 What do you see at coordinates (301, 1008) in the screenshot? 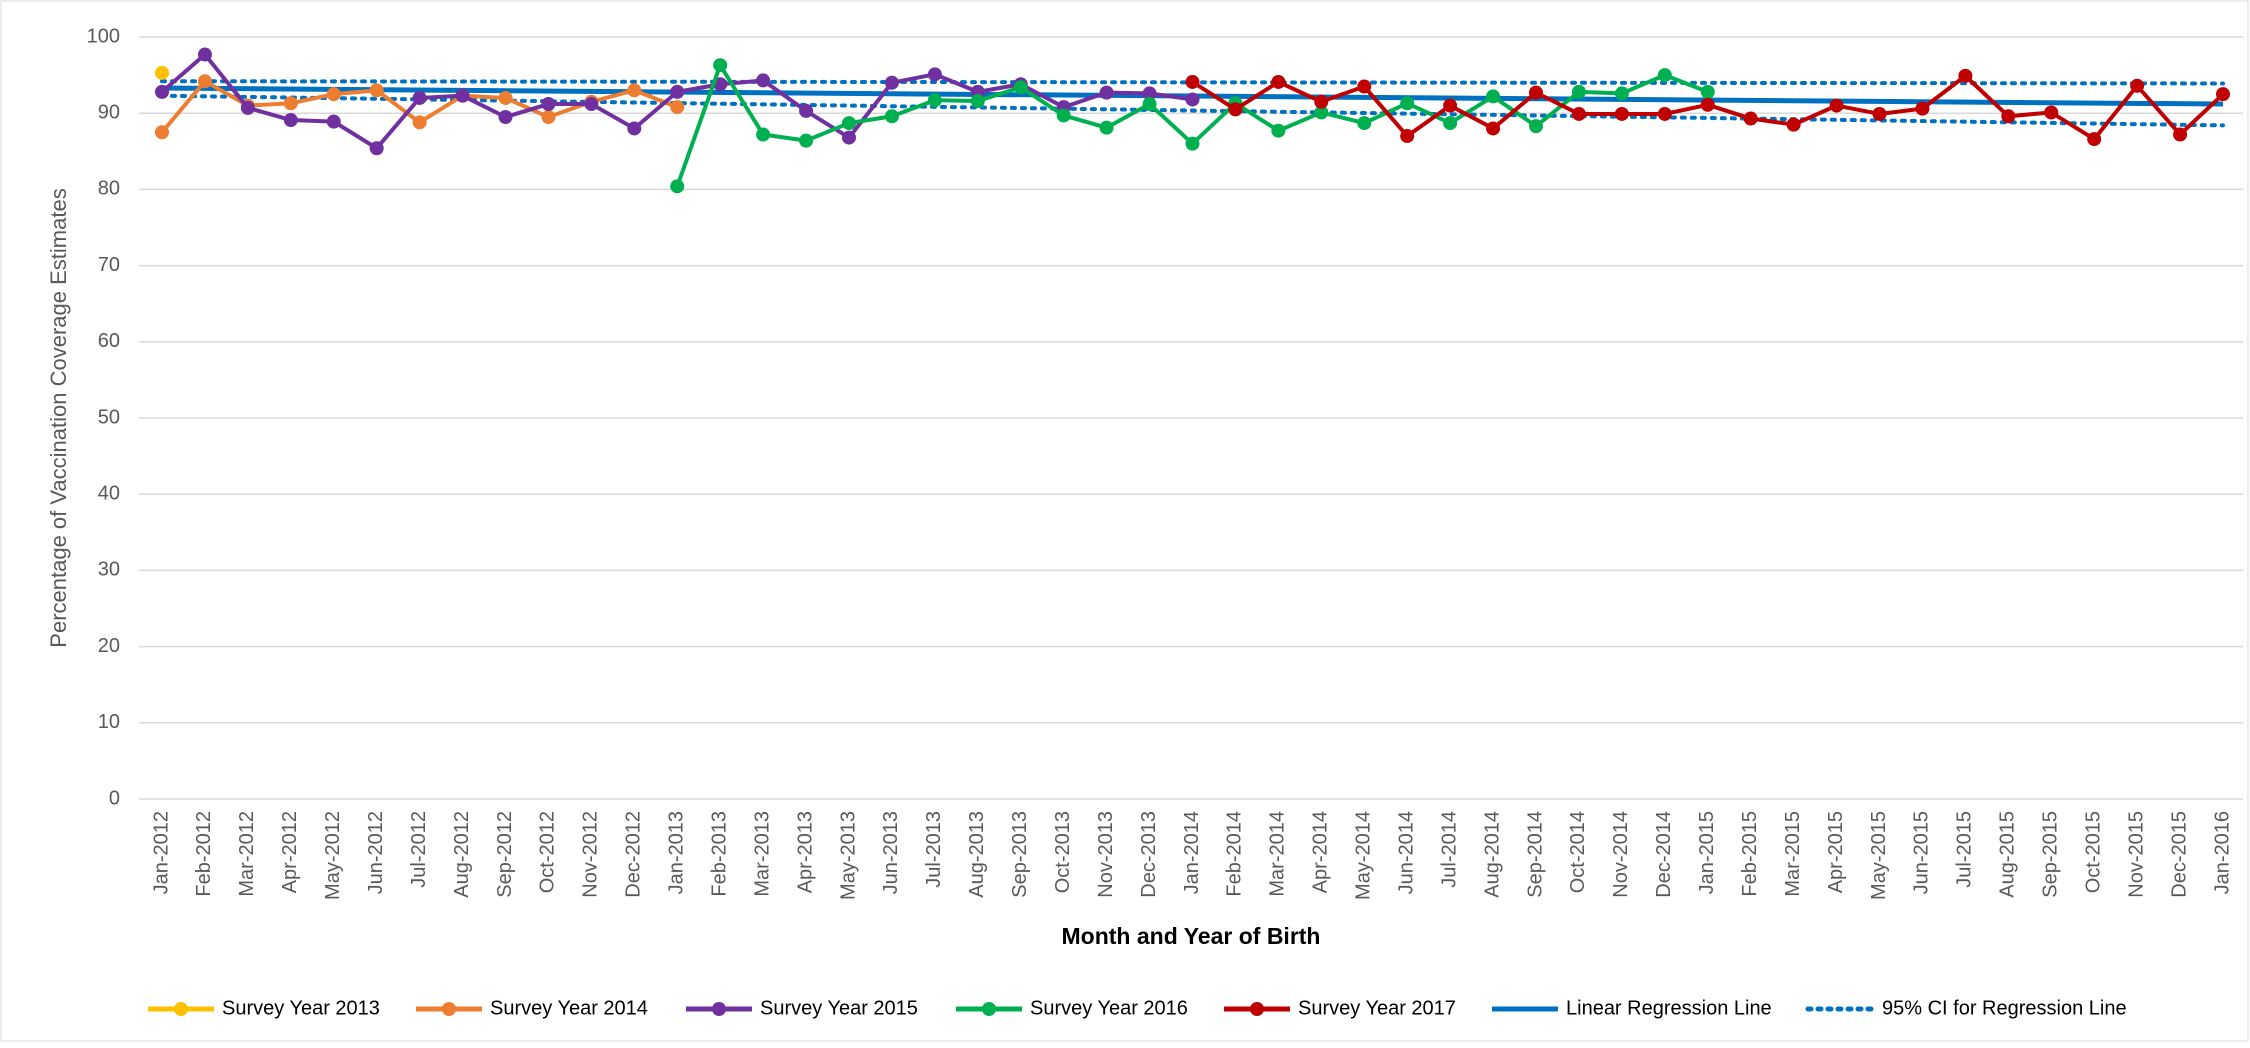
I see `legend-label: Survey Year 2013` at bounding box center [301, 1008].